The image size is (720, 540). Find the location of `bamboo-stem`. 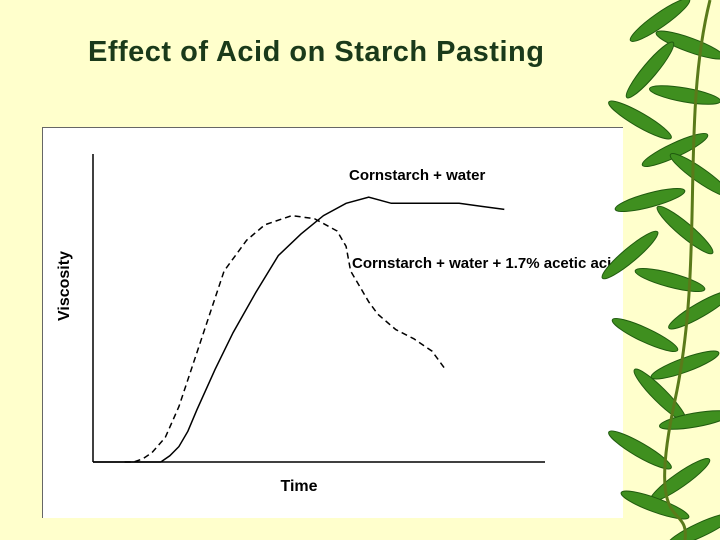

bamboo-stem is located at coordinates (687, 270).